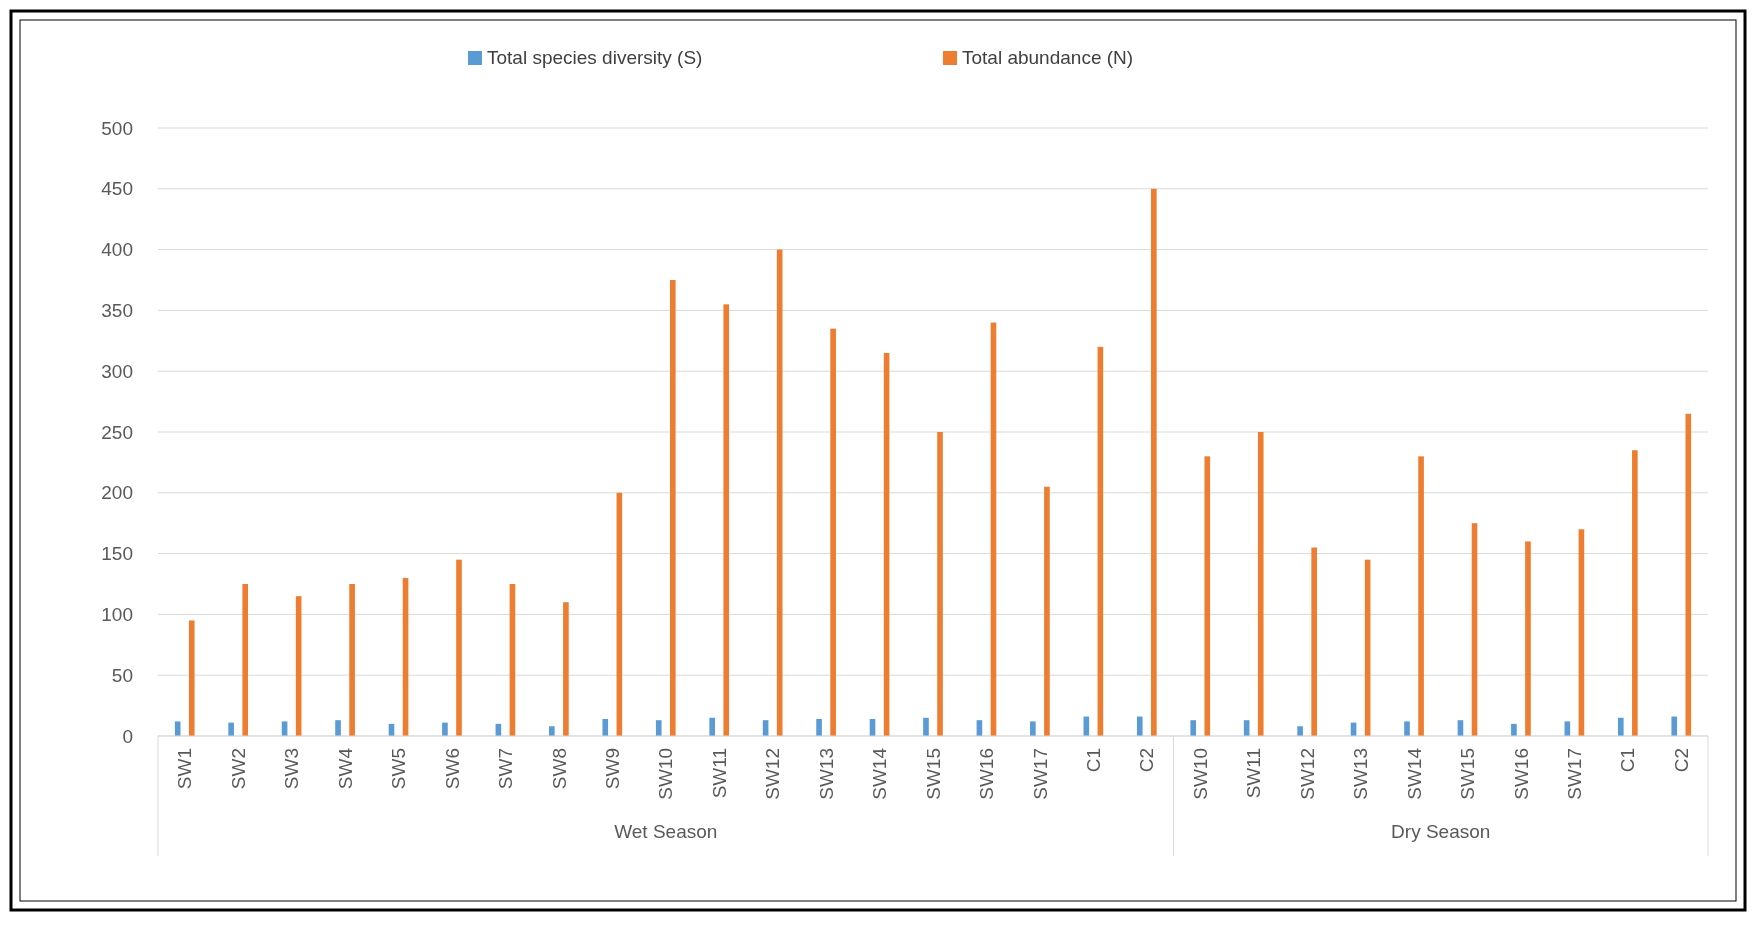  What do you see at coordinates (506, 769) in the screenshot?
I see `x-tick-label: SW7` at bounding box center [506, 769].